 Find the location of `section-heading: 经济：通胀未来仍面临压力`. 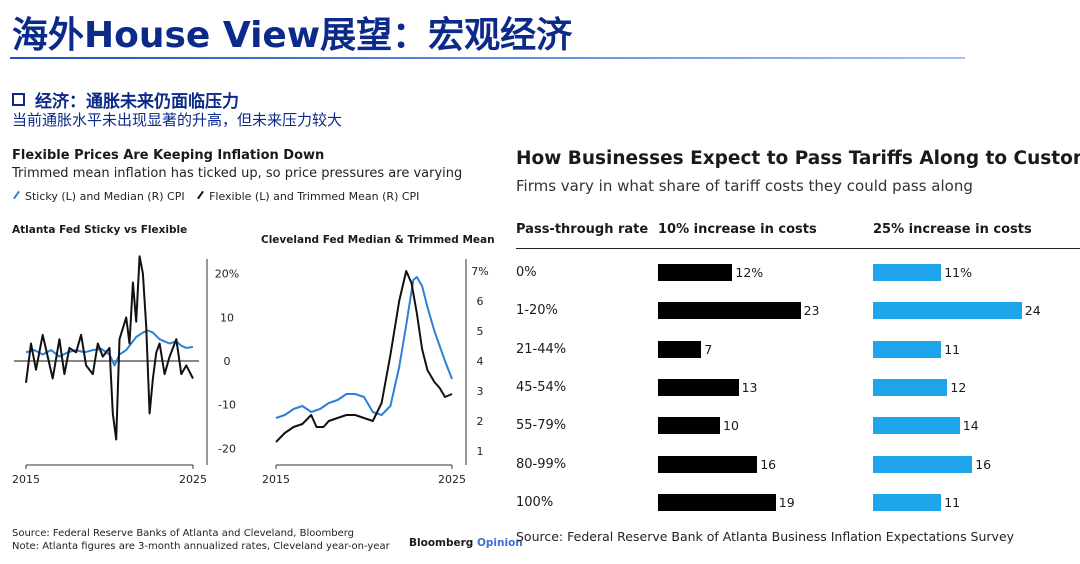

section-heading: 经济：通胀未来仍面临压力 is located at coordinates (125, 99).